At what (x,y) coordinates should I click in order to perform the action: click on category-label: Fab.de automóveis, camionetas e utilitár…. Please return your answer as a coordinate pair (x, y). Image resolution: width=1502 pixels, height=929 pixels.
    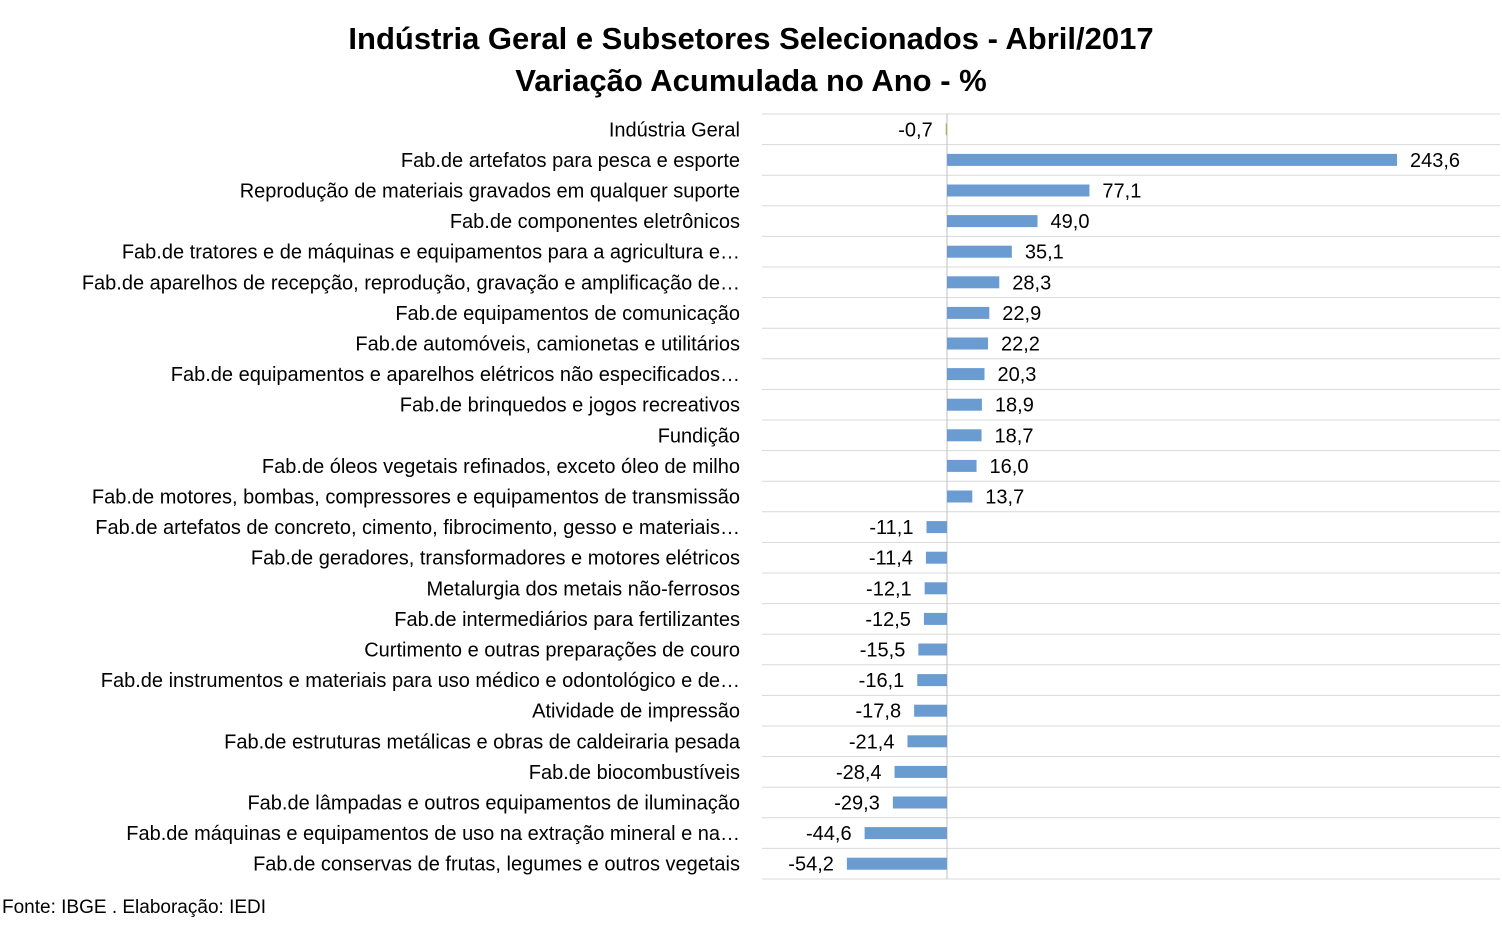
    Looking at the image, I should click on (547, 345).